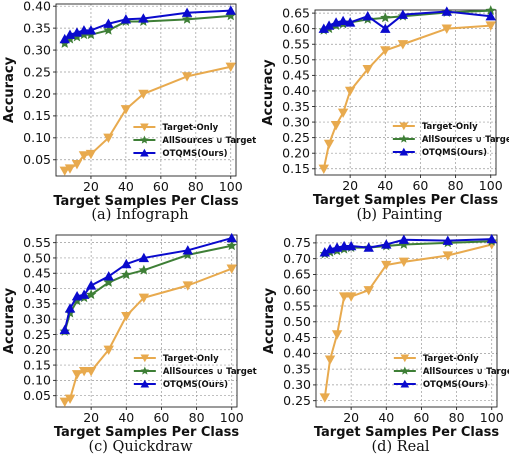 This screenshot has height=460, width=509. What do you see at coordinates (231, 186) in the screenshot?
I see `x-tick-label: 100` at bounding box center [231, 186].